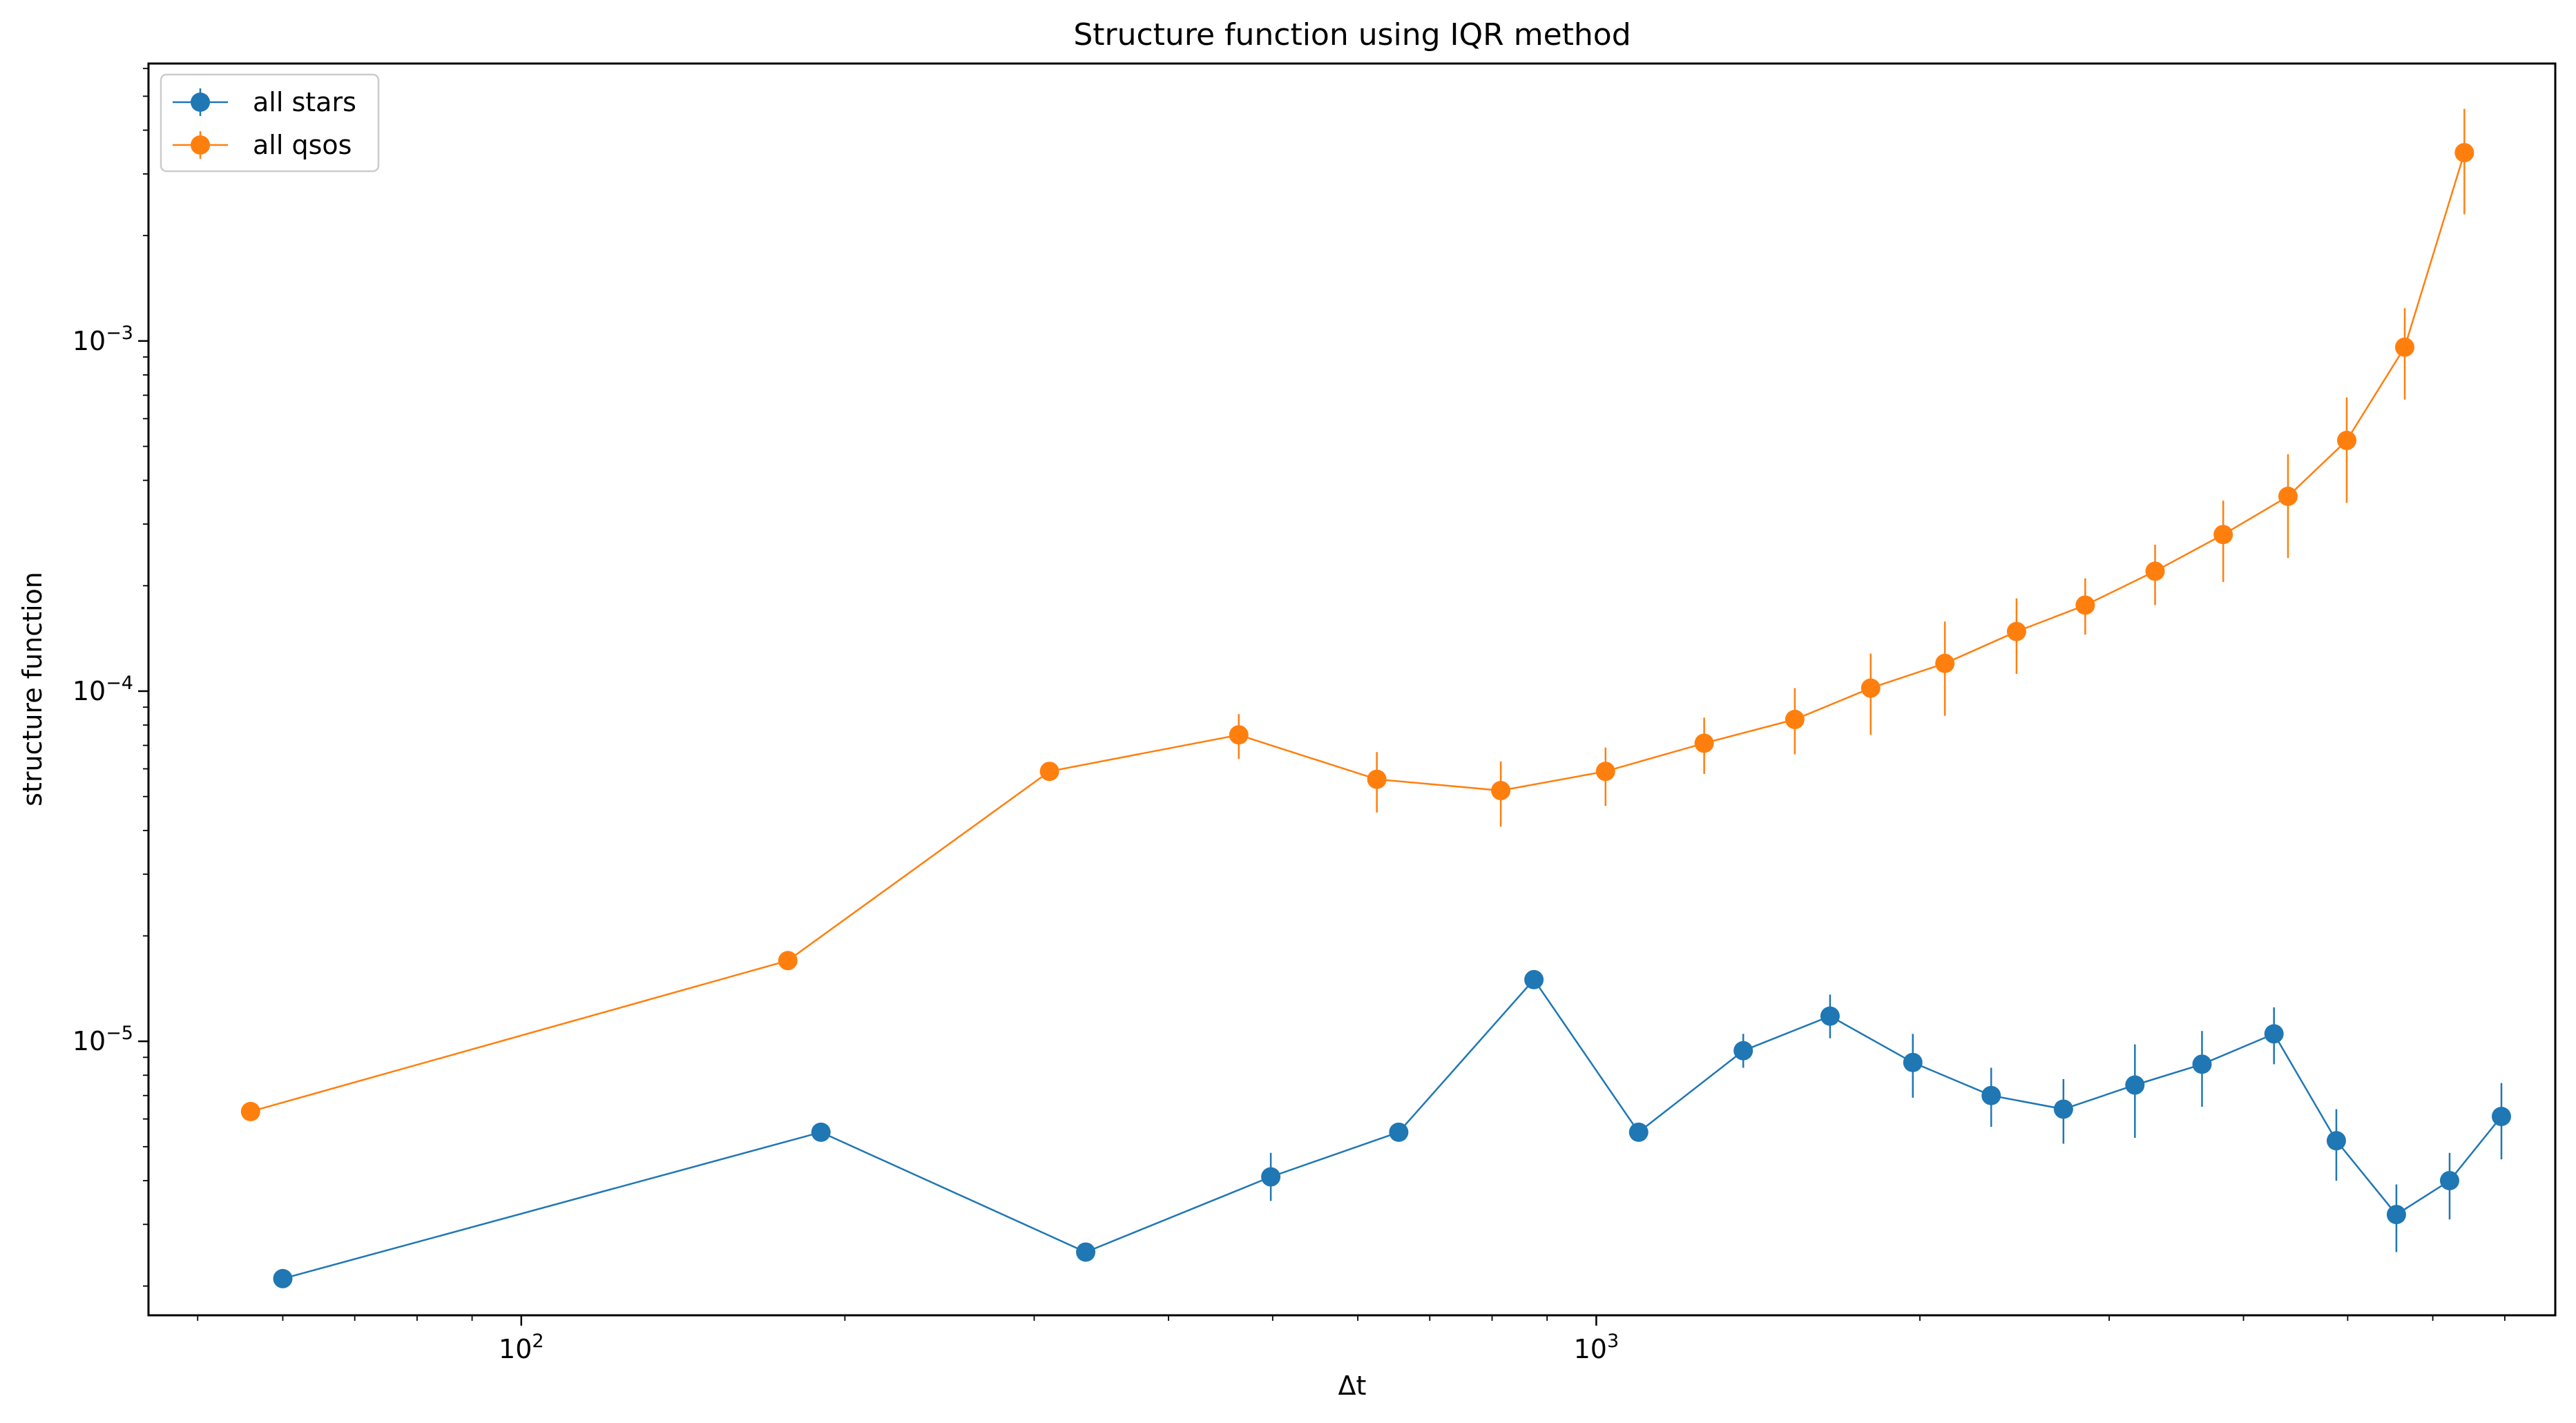 Image resolution: width=2576 pixels, height=1423 pixels. What do you see at coordinates (32, 689) in the screenshot?
I see `y-axis-label: structure function` at bounding box center [32, 689].